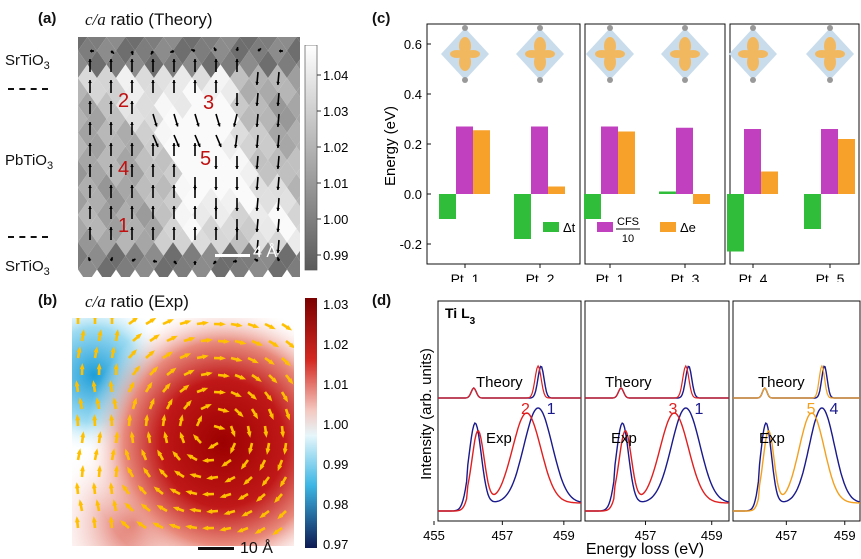  What do you see at coordinates (645, 549) in the screenshot?
I see `spectra-xlabel: Energy loss (eV)` at bounding box center [645, 549].